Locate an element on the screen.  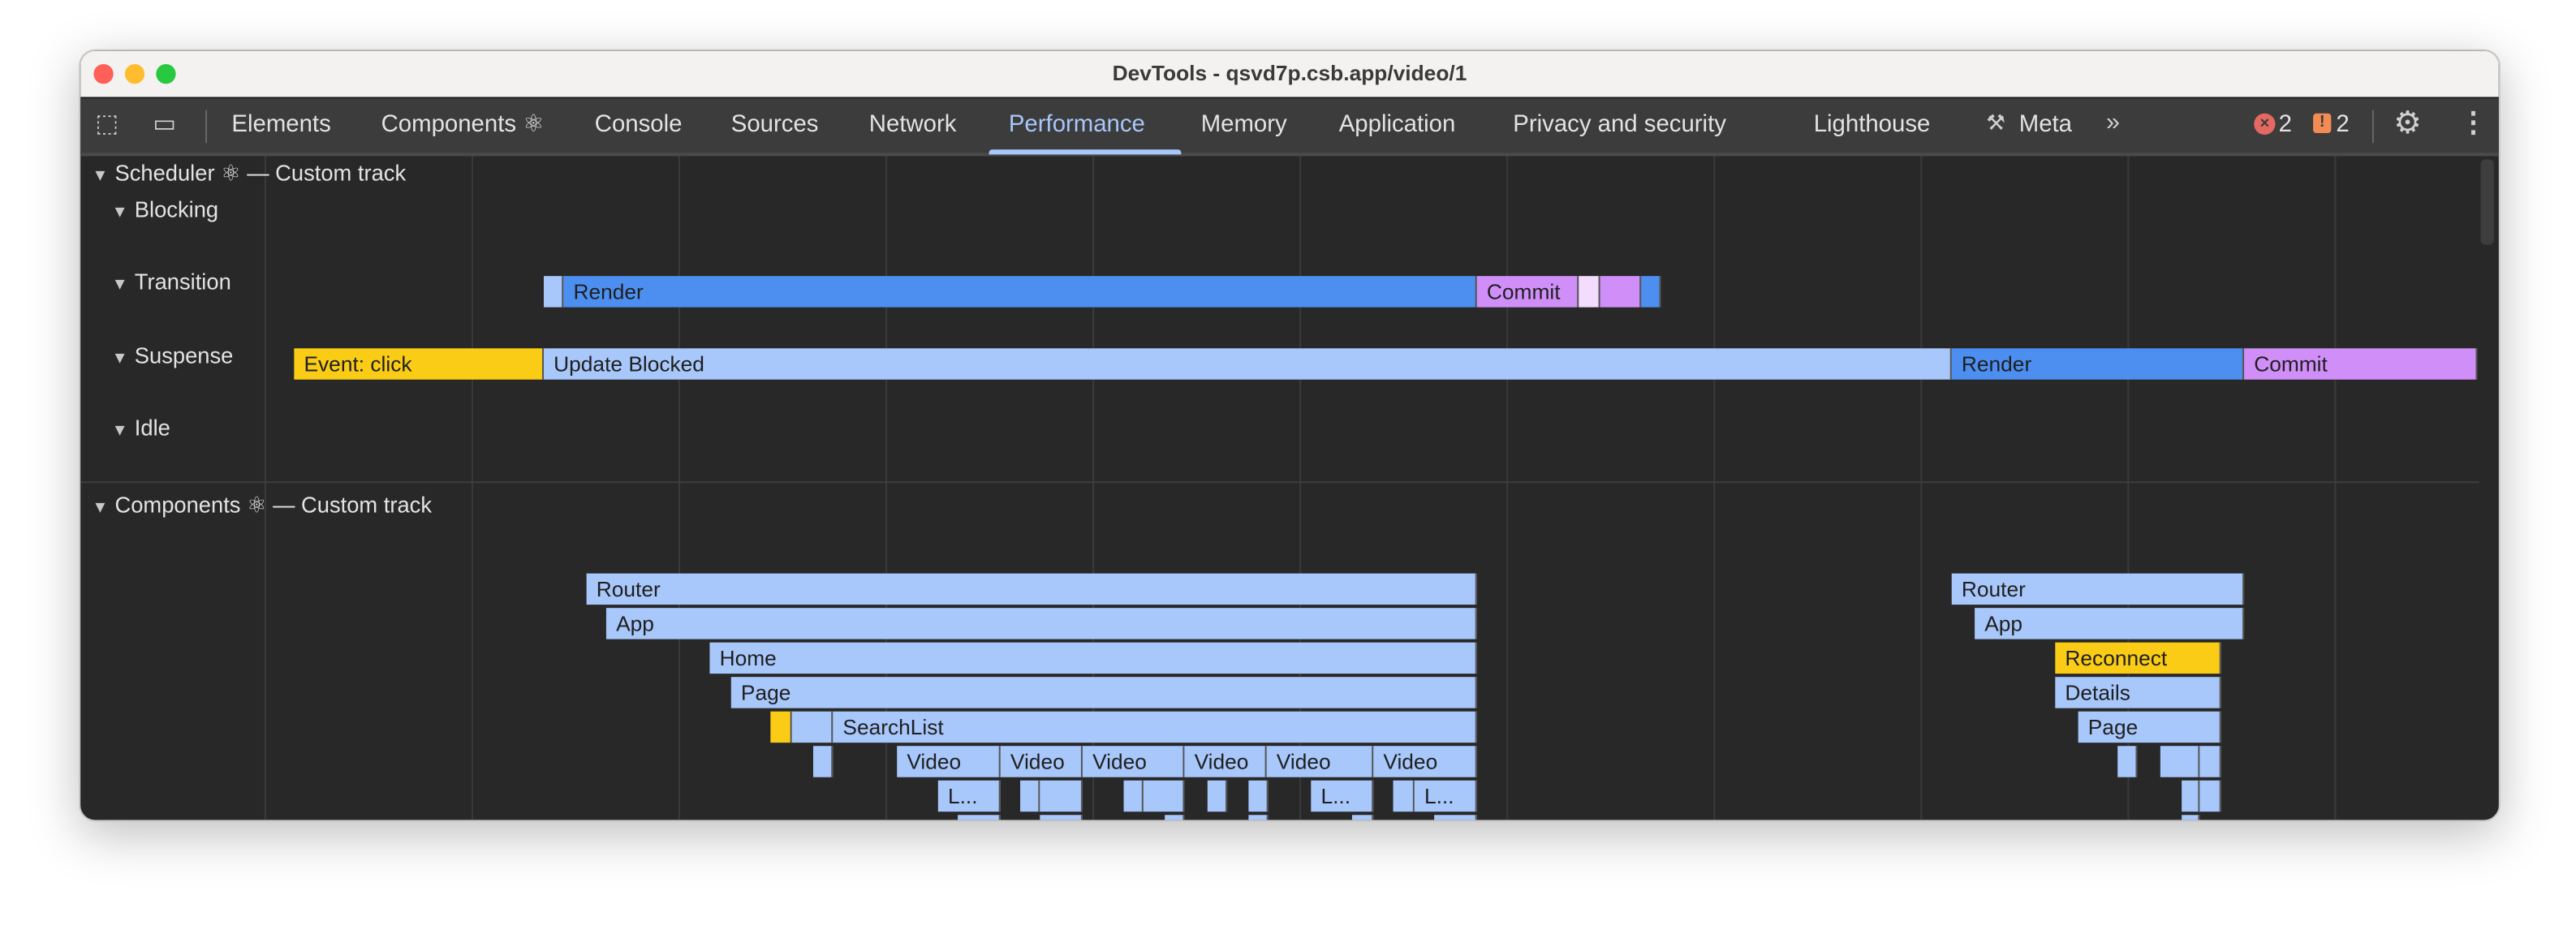
minimize-window-button is located at coordinates (135, 73).